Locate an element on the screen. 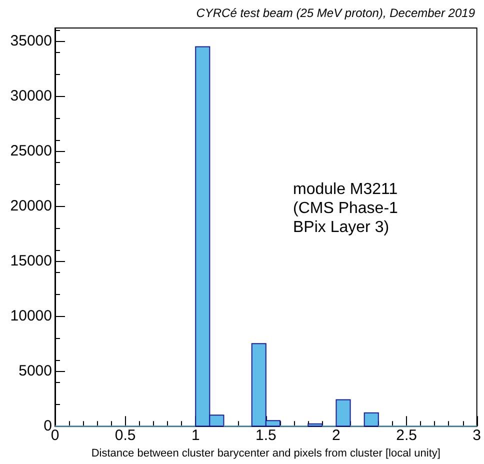 The image size is (484, 464). y-tick-label: 30000 is located at coordinates (31, 96).